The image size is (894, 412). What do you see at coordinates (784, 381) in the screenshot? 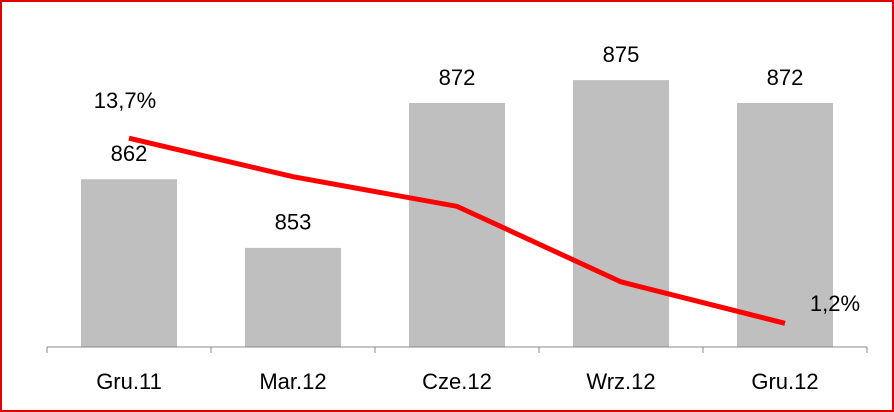
I see `x-tick-label: Gru.12` at bounding box center [784, 381].